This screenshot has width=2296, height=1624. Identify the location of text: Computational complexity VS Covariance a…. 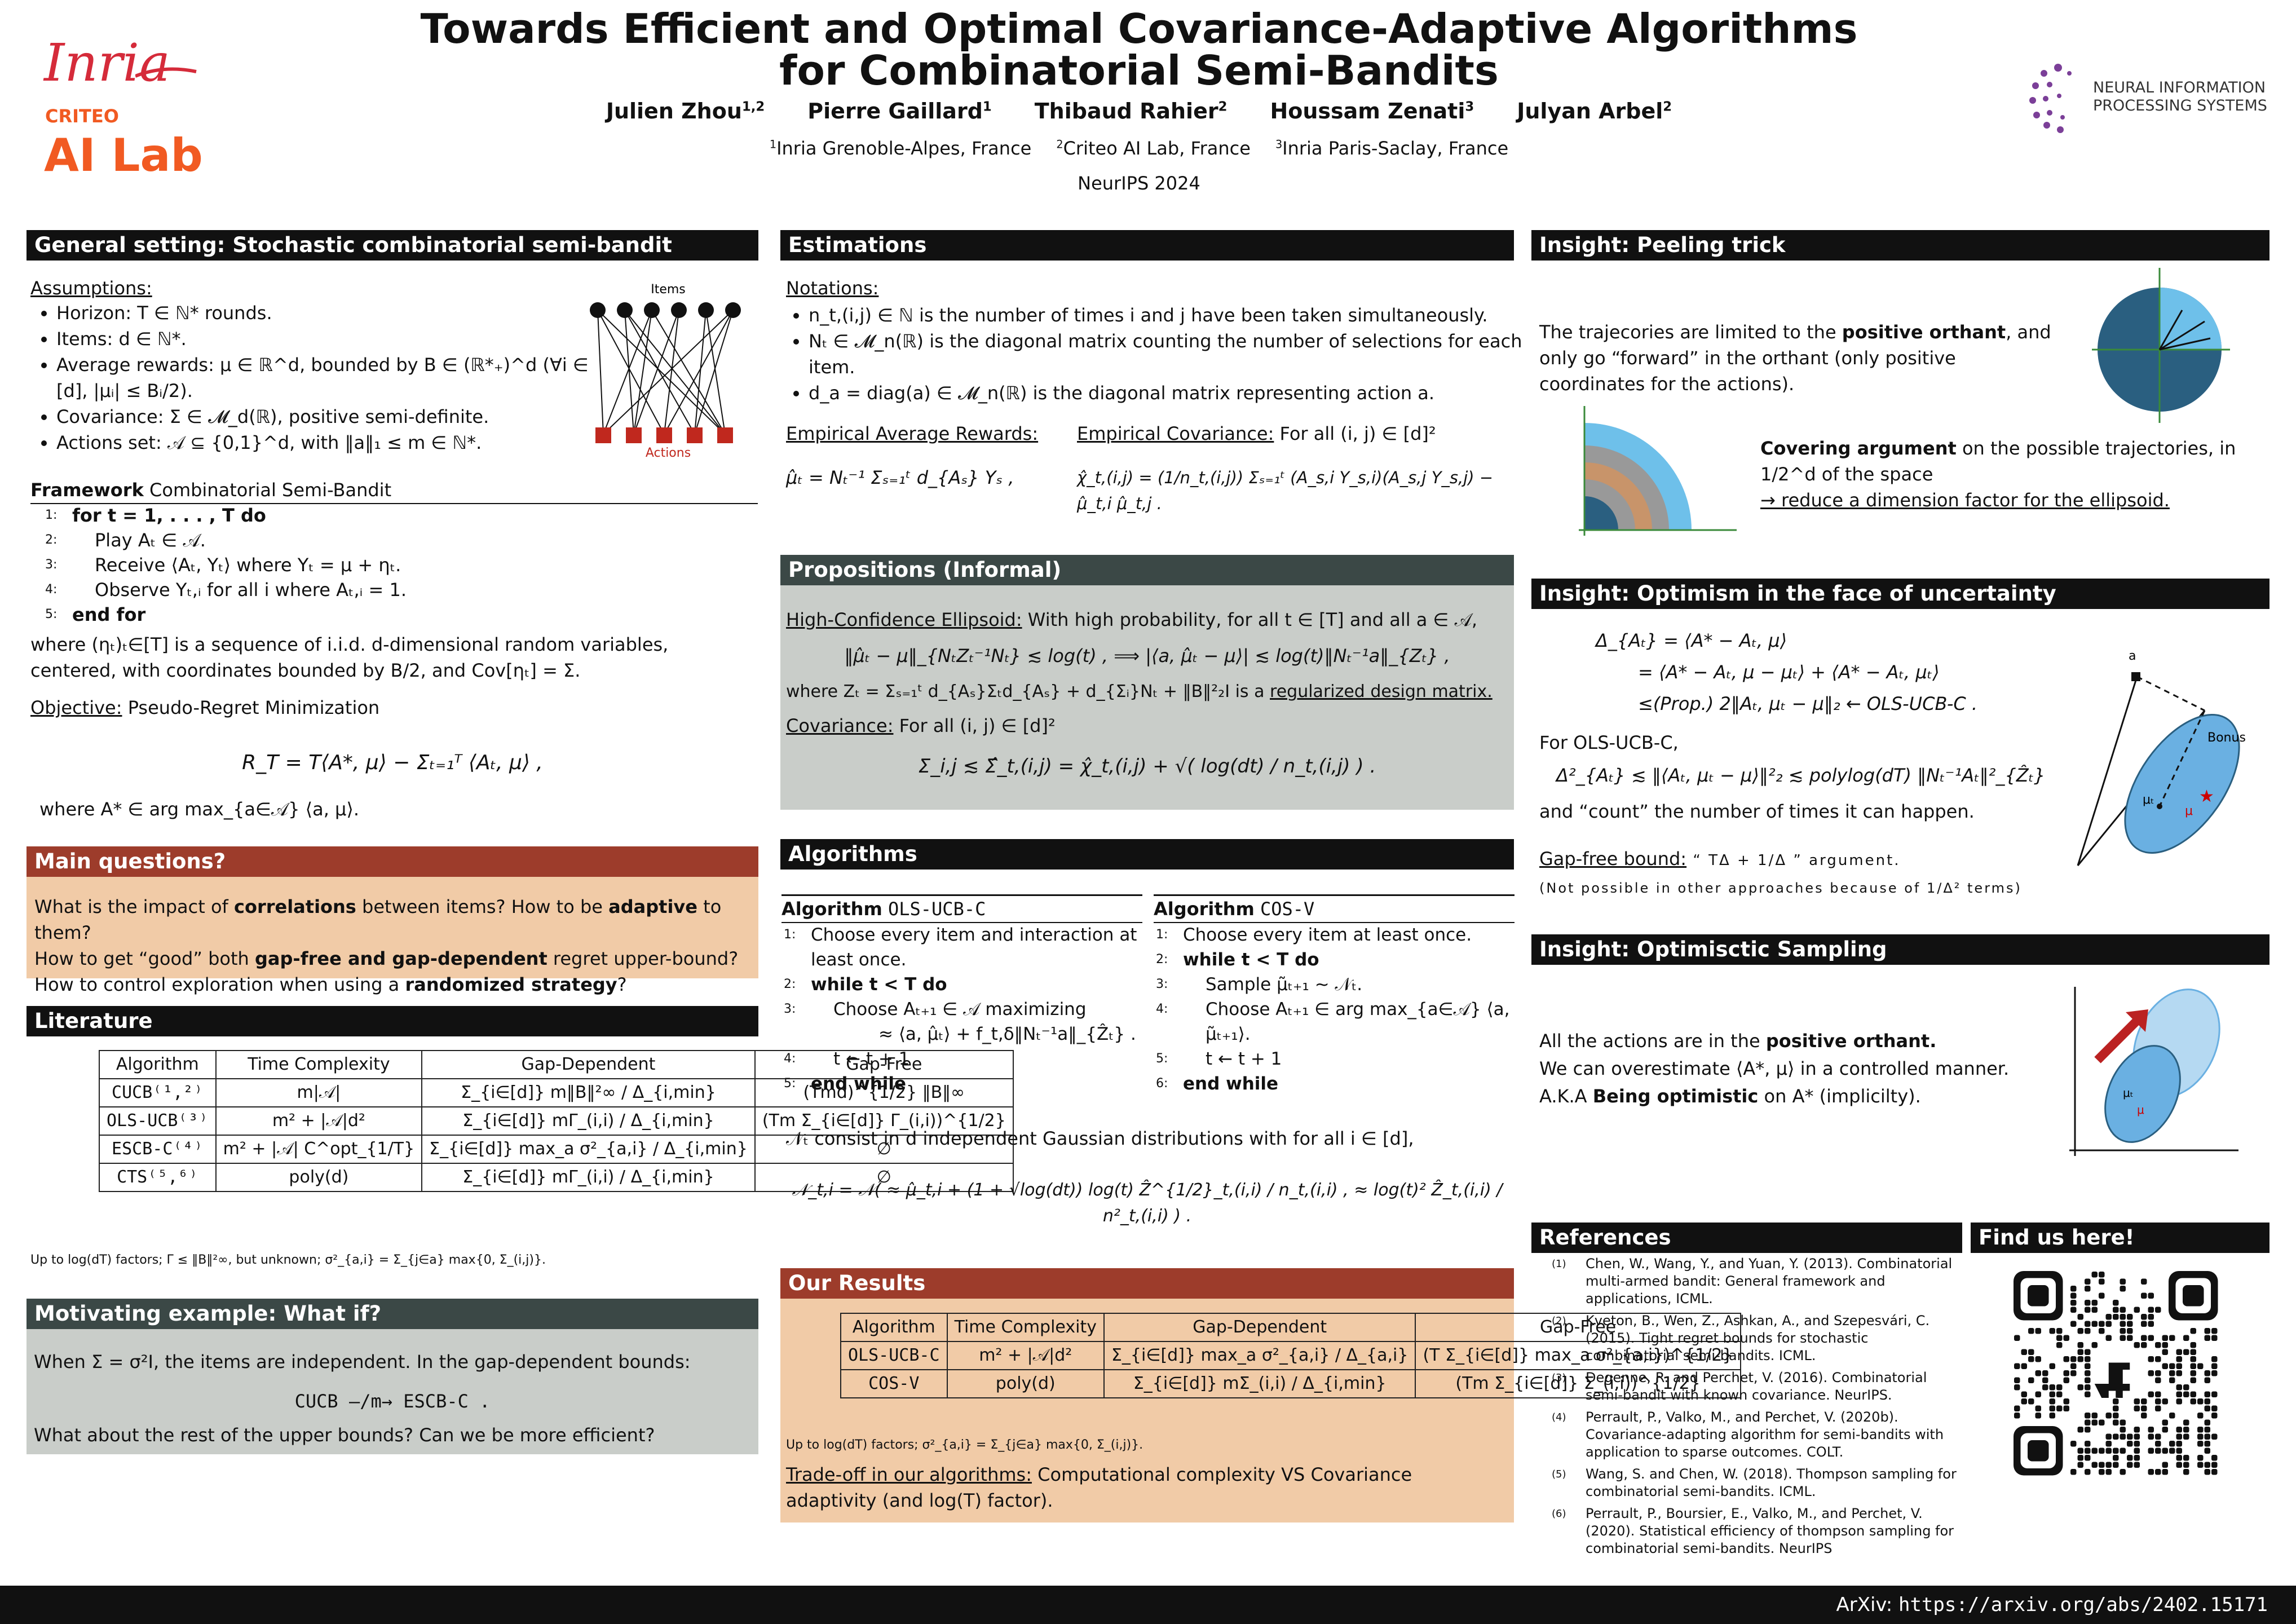
(1099, 1487).